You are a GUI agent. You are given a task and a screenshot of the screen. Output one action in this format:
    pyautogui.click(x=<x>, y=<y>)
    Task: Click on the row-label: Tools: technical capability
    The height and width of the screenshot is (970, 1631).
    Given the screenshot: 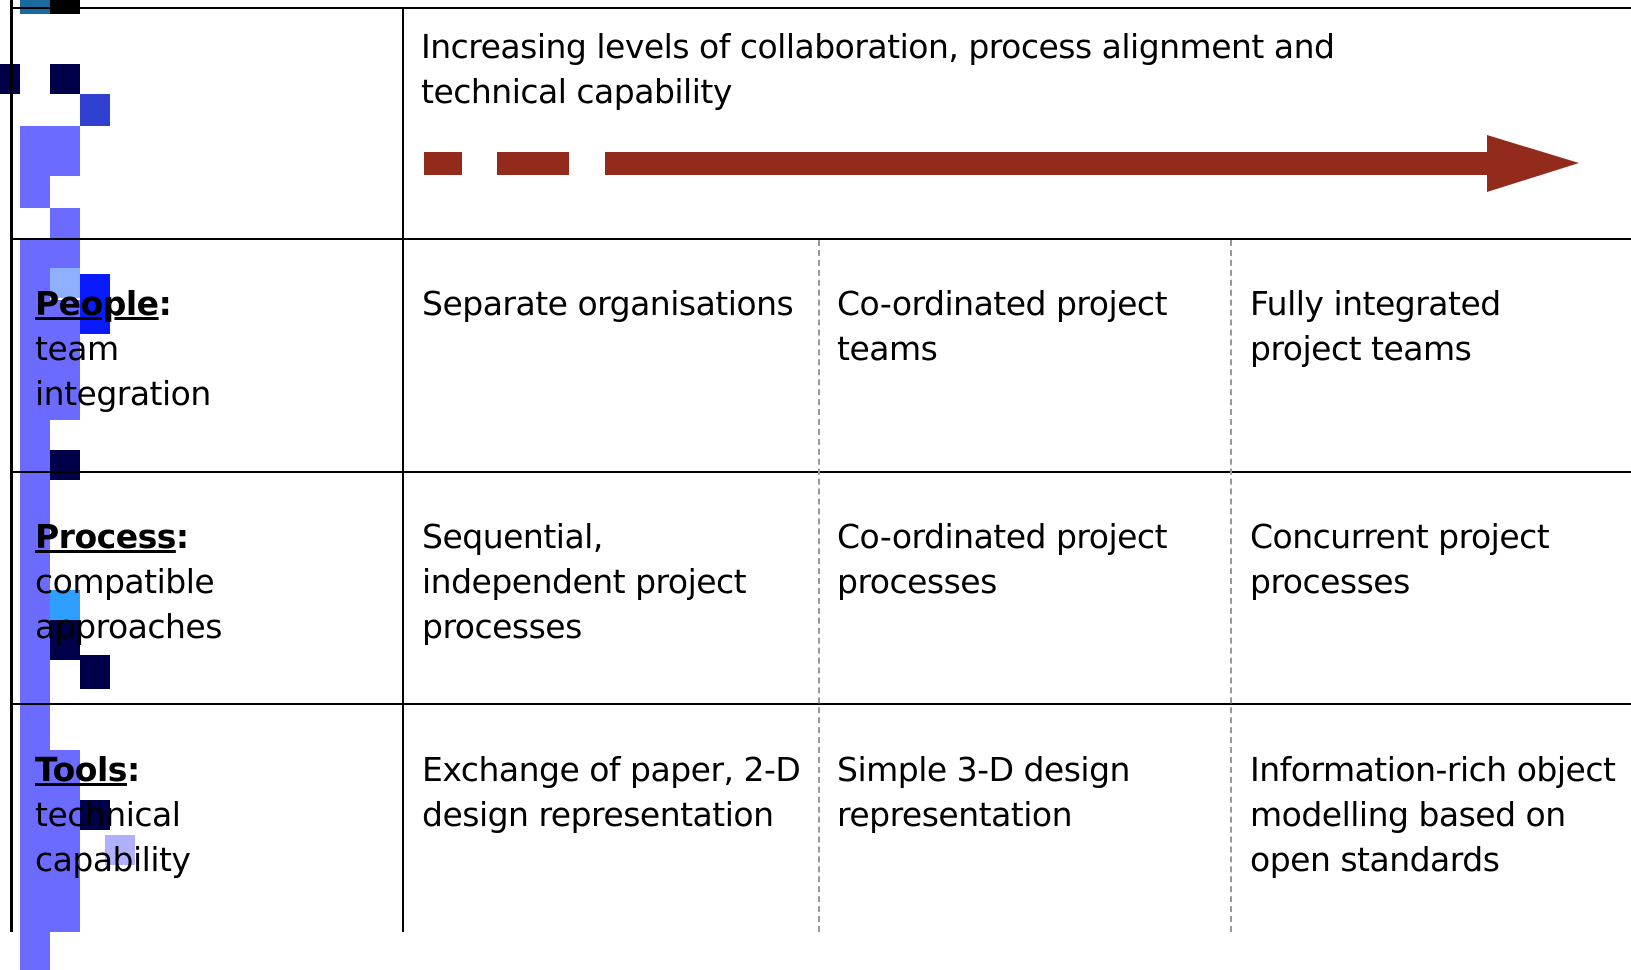 What is the action you would take?
    pyautogui.click(x=150, y=814)
    